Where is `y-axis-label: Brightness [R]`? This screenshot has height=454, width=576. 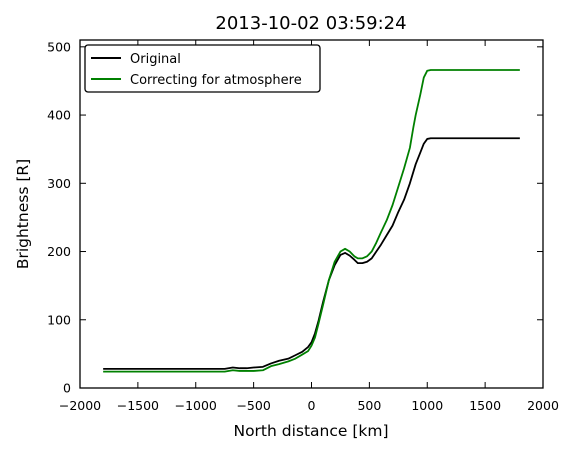 y-axis-label: Brightness [R] is located at coordinates (23, 214).